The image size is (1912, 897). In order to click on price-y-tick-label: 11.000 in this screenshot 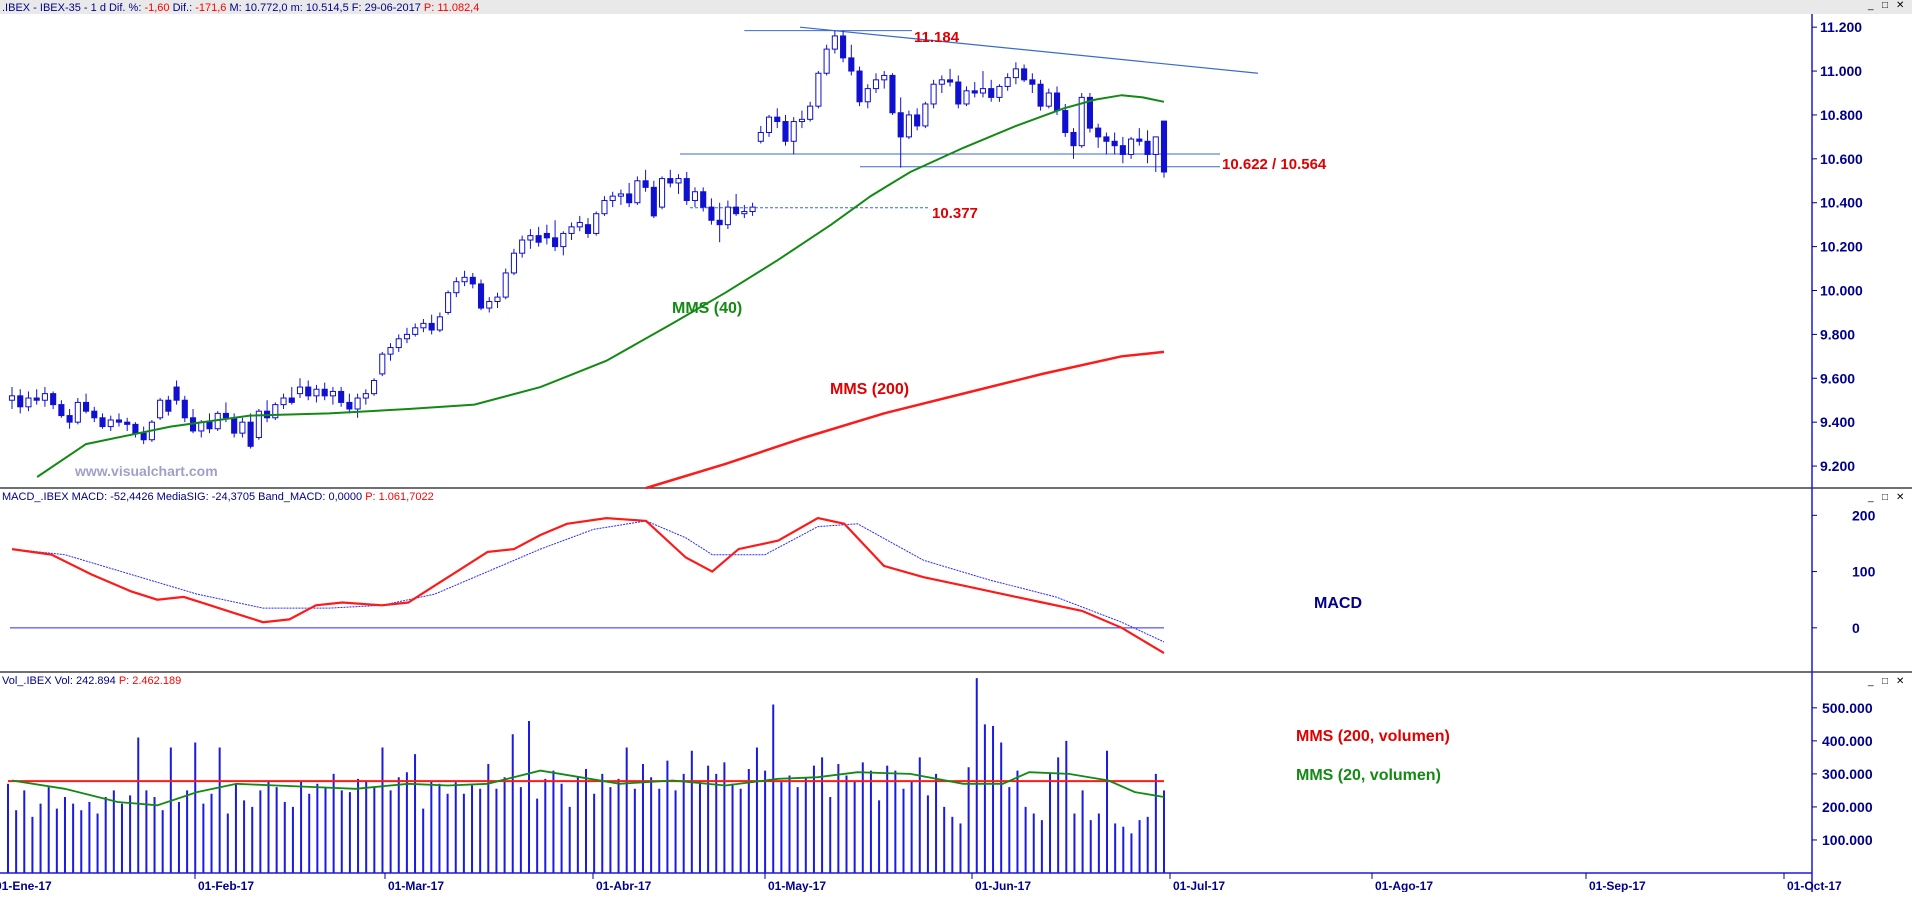, I will do `click(1841, 71)`.